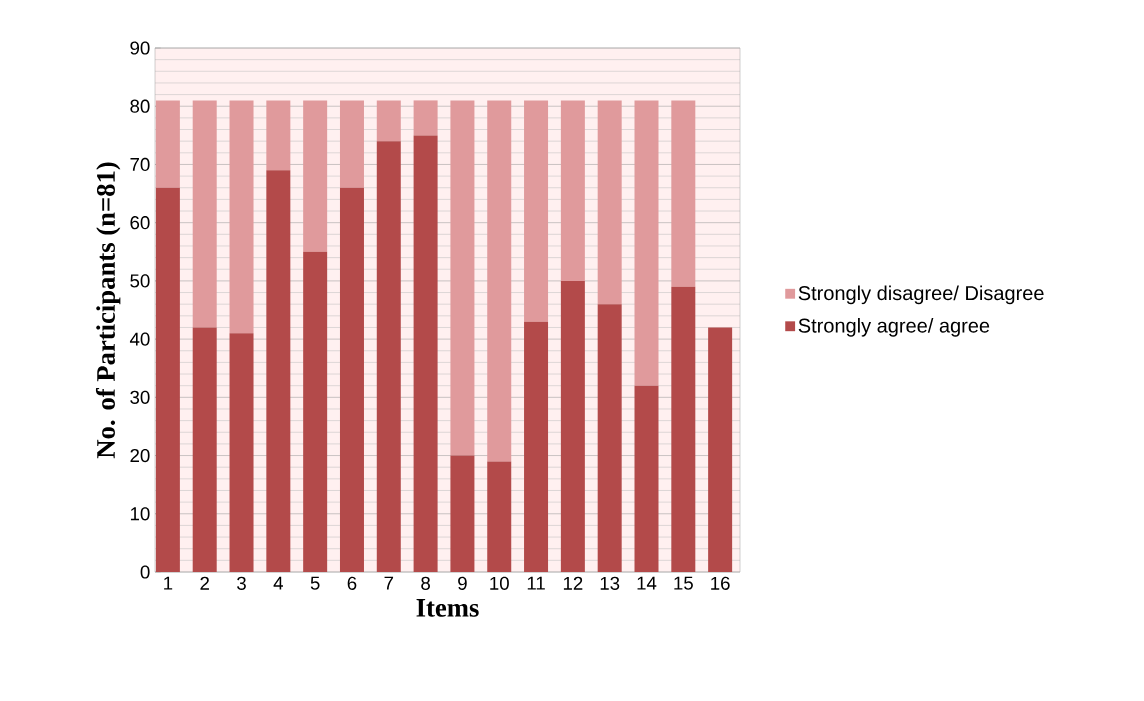 The image size is (1144, 701). What do you see at coordinates (389, 583) in the screenshot?
I see `x-tick-label: 7` at bounding box center [389, 583].